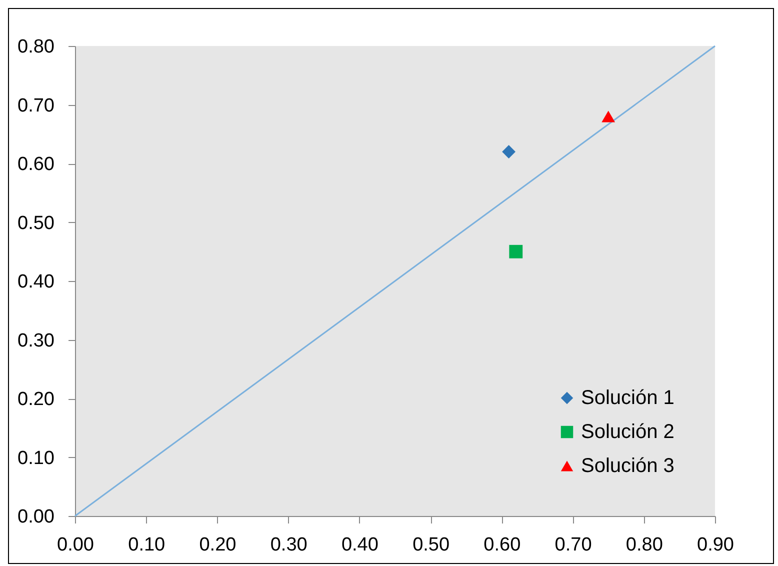 Image resolution: width=778 pixels, height=566 pixels. What do you see at coordinates (431, 545) in the screenshot?
I see `x-tick-label: 0.50` at bounding box center [431, 545].